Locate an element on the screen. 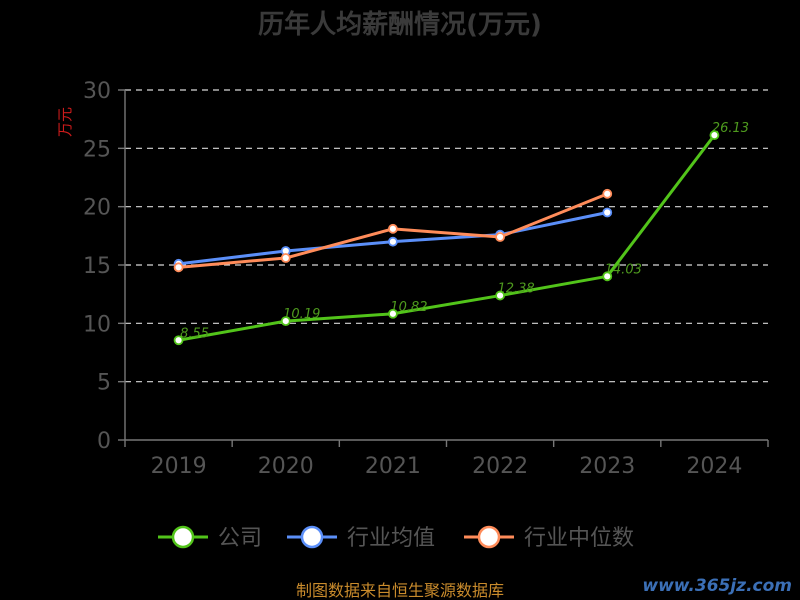 Image resolution: width=800 pixels, height=600 pixels. x-tick-label: 2021 is located at coordinates (393, 466).